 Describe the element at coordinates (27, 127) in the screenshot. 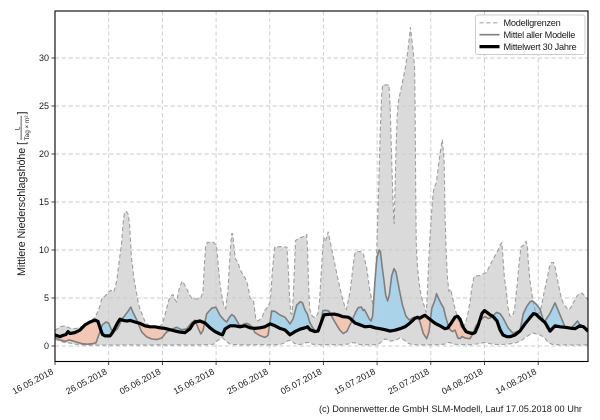

I see `svg-text: Tag × m²` at that location.